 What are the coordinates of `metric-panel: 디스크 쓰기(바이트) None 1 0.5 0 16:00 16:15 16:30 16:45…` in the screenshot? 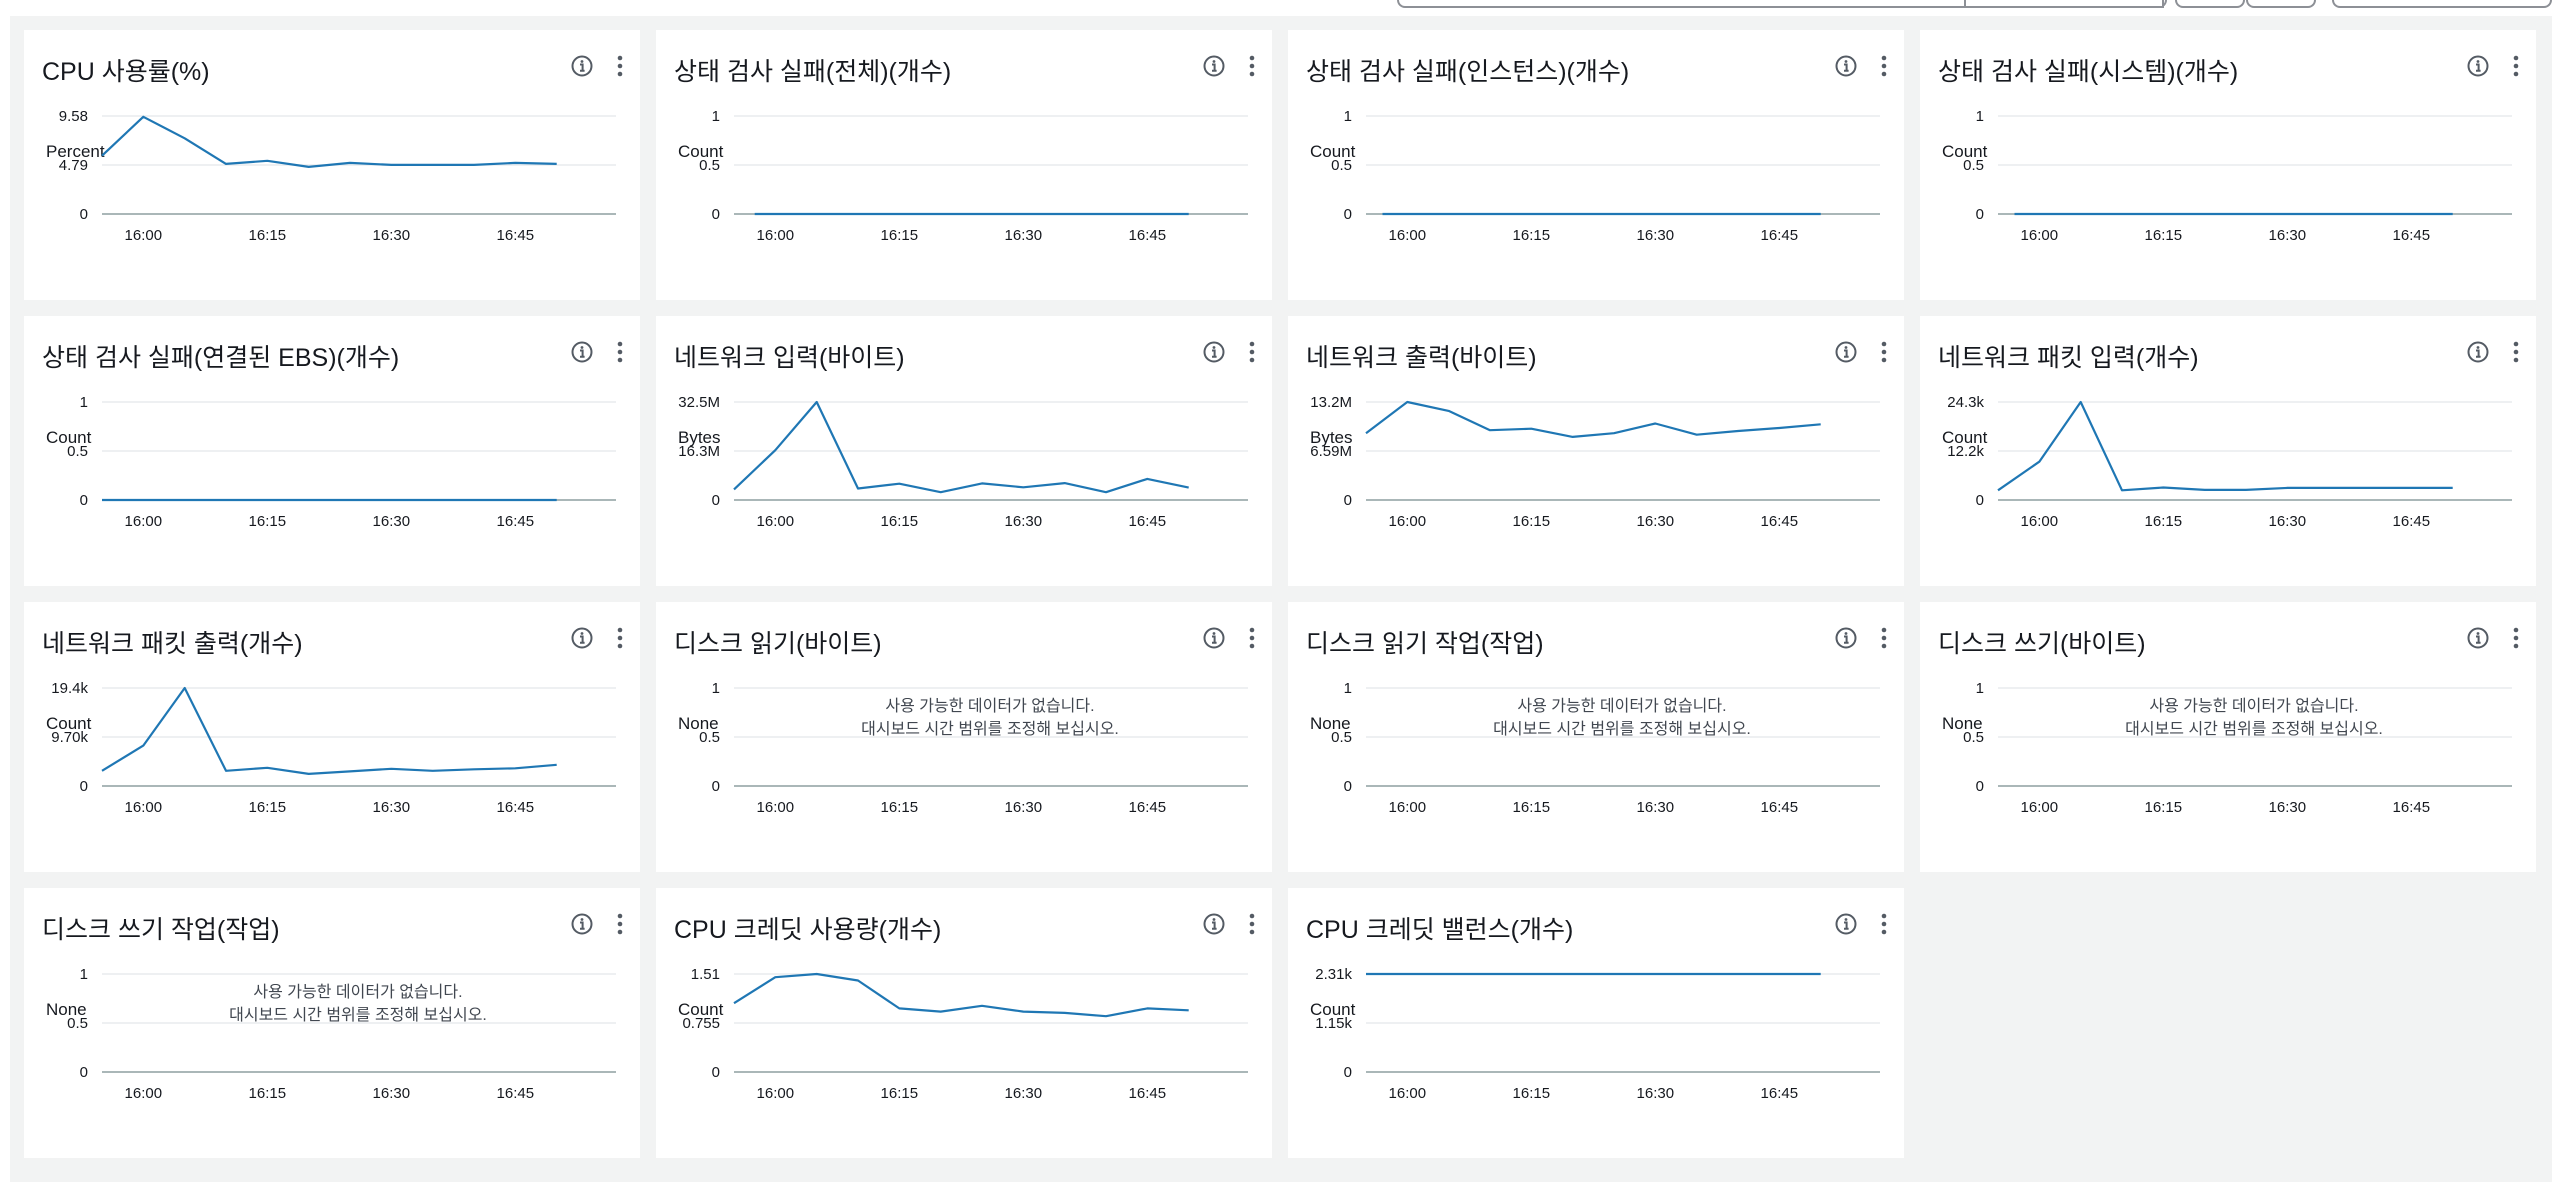 It's located at (2228, 737).